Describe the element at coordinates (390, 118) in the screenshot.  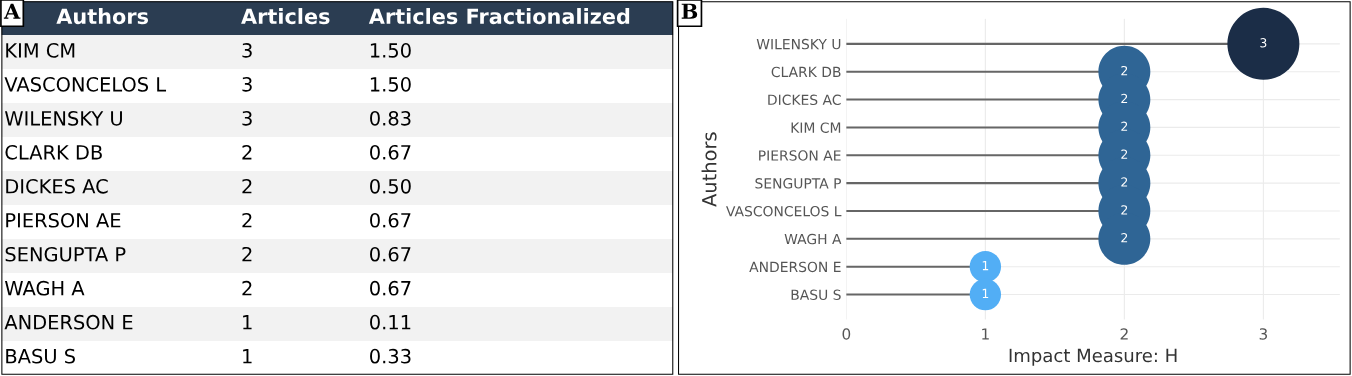
I see `data-label: 0.83` at that location.